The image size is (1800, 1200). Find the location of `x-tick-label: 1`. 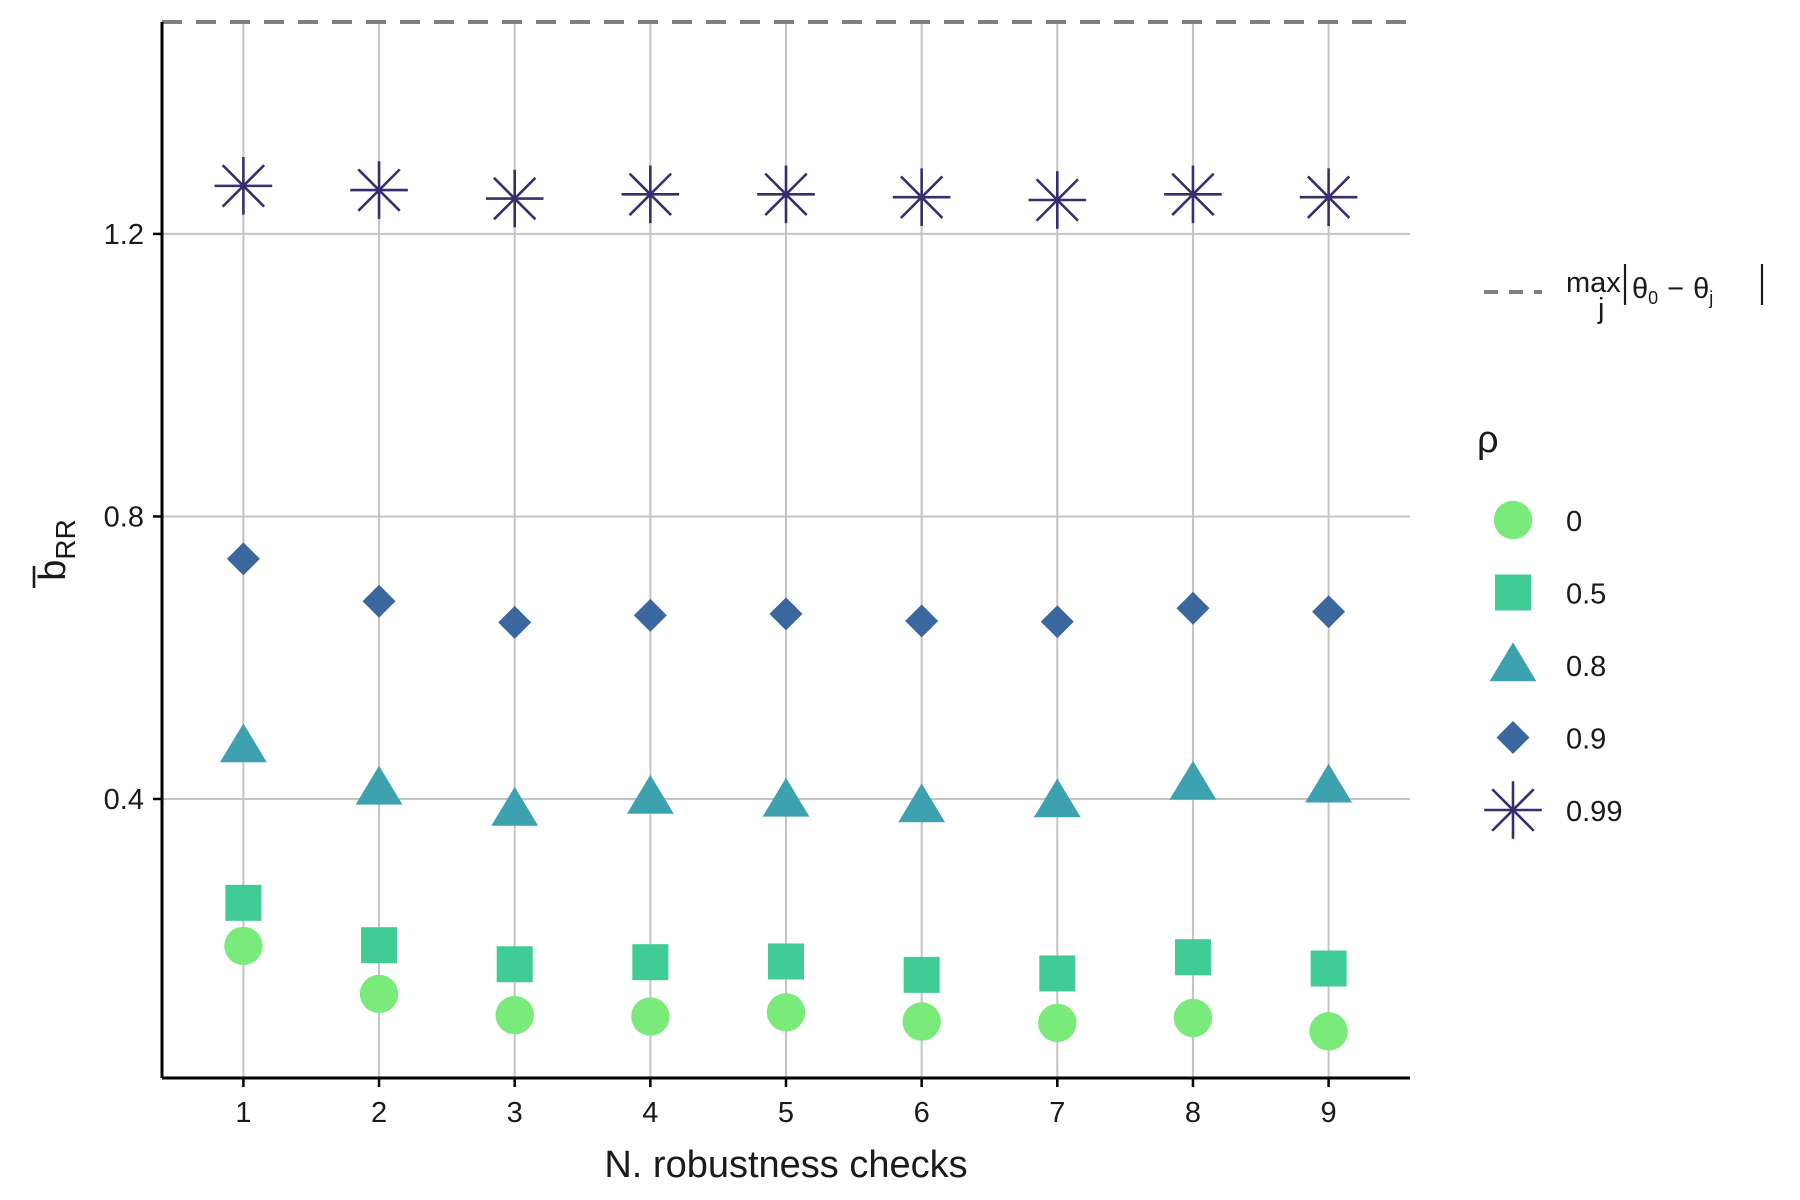

x-tick-label: 1 is located at coordinates (243, 1113).